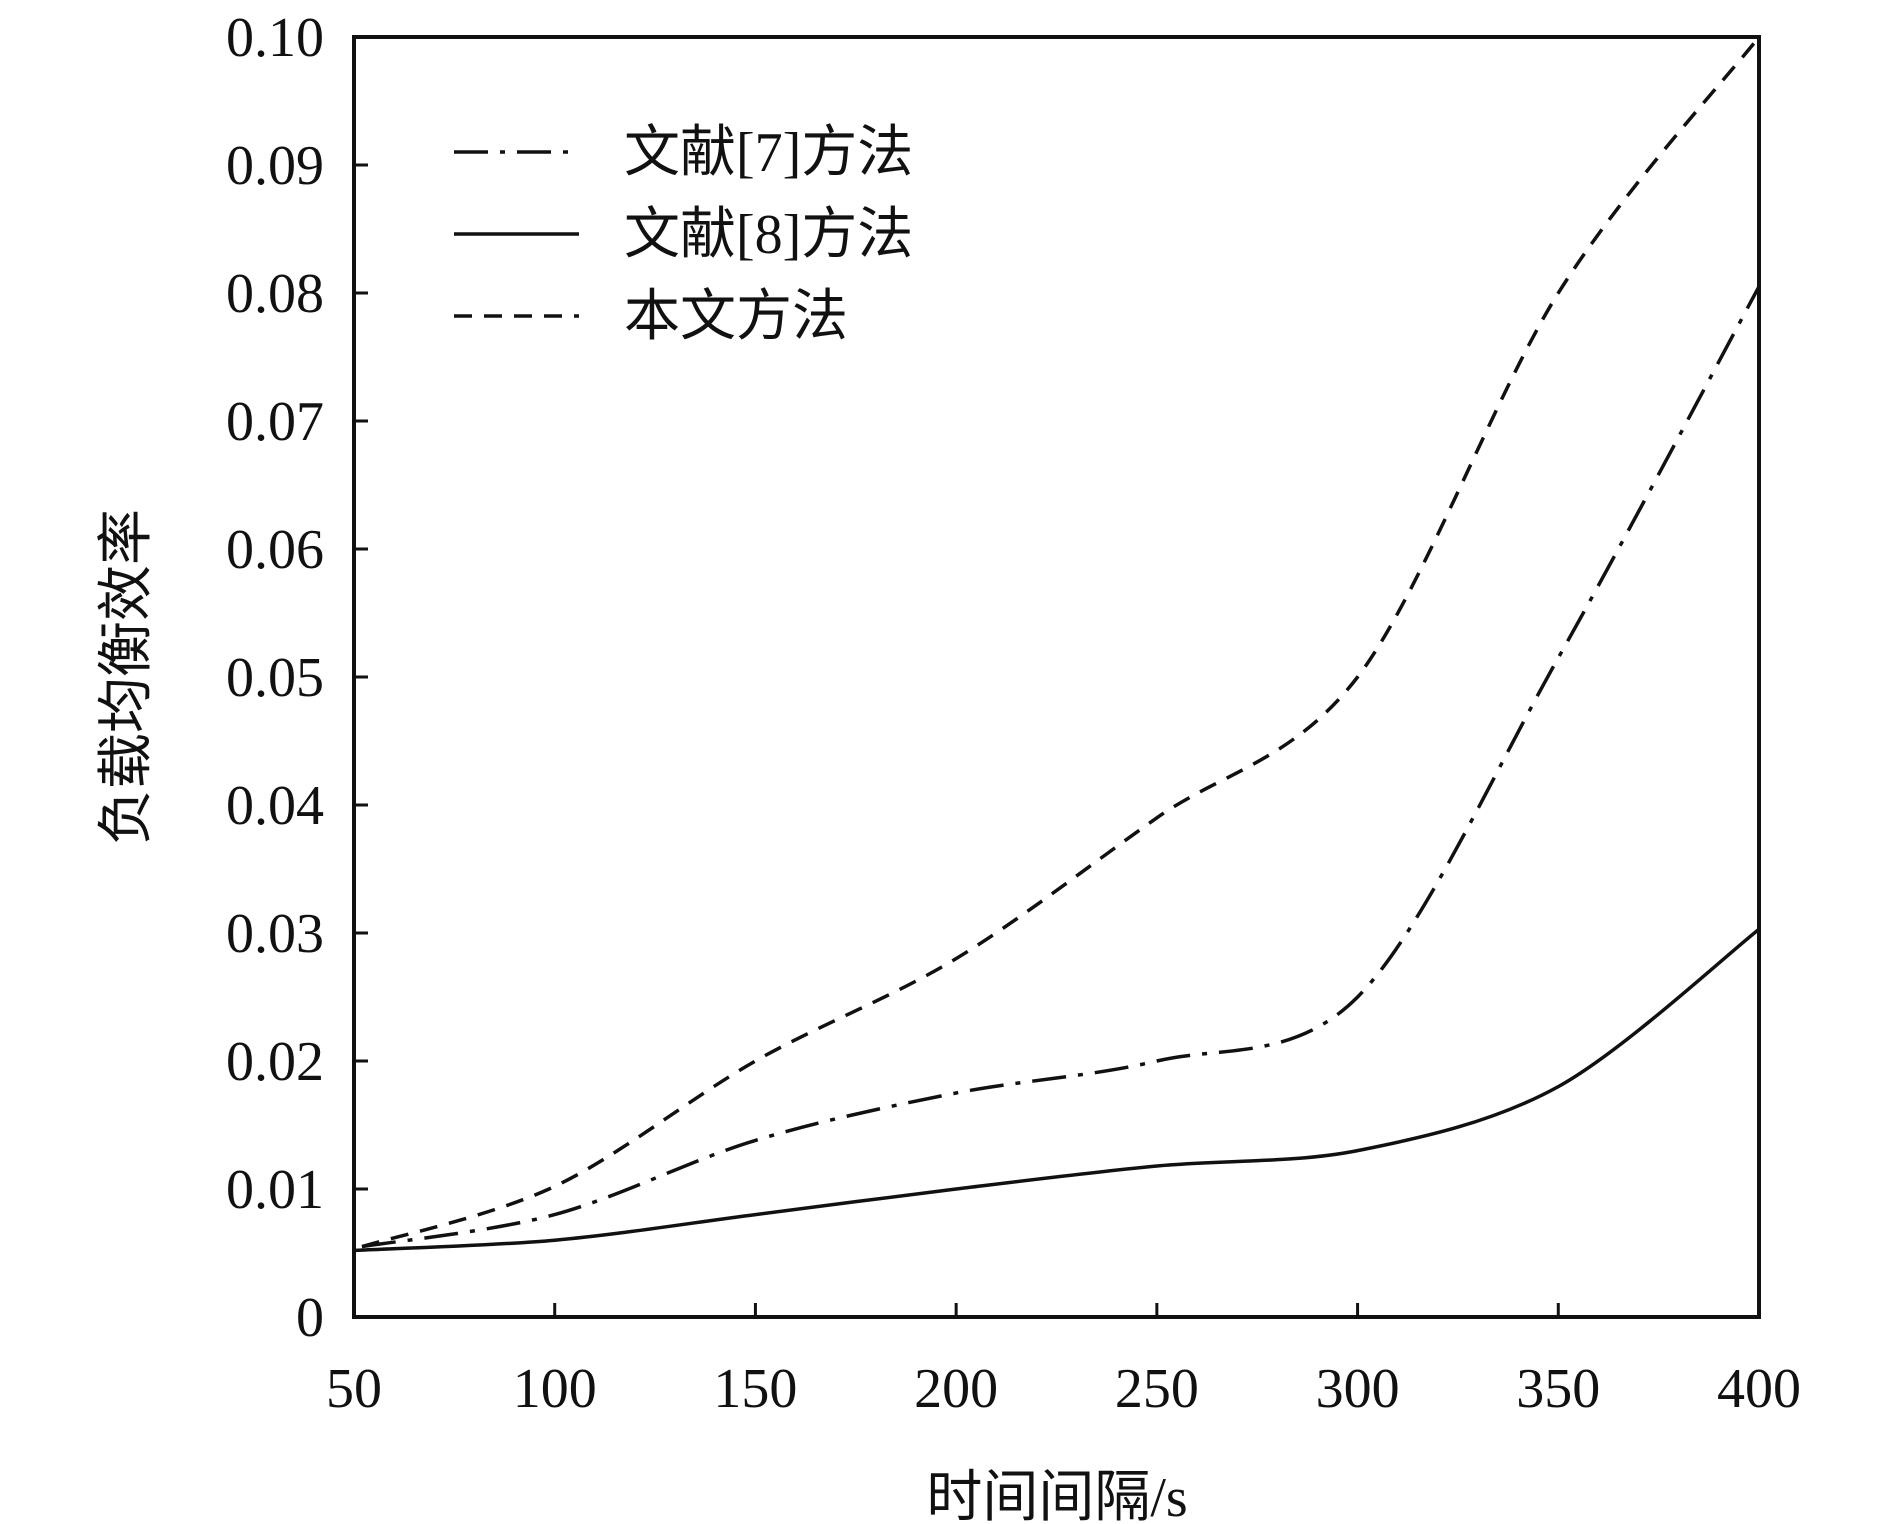  What do you see at coordinates (1157, 1389) in the screenshot?
I see `x-tick-label: 250` at bounding box center [1157, 1389].